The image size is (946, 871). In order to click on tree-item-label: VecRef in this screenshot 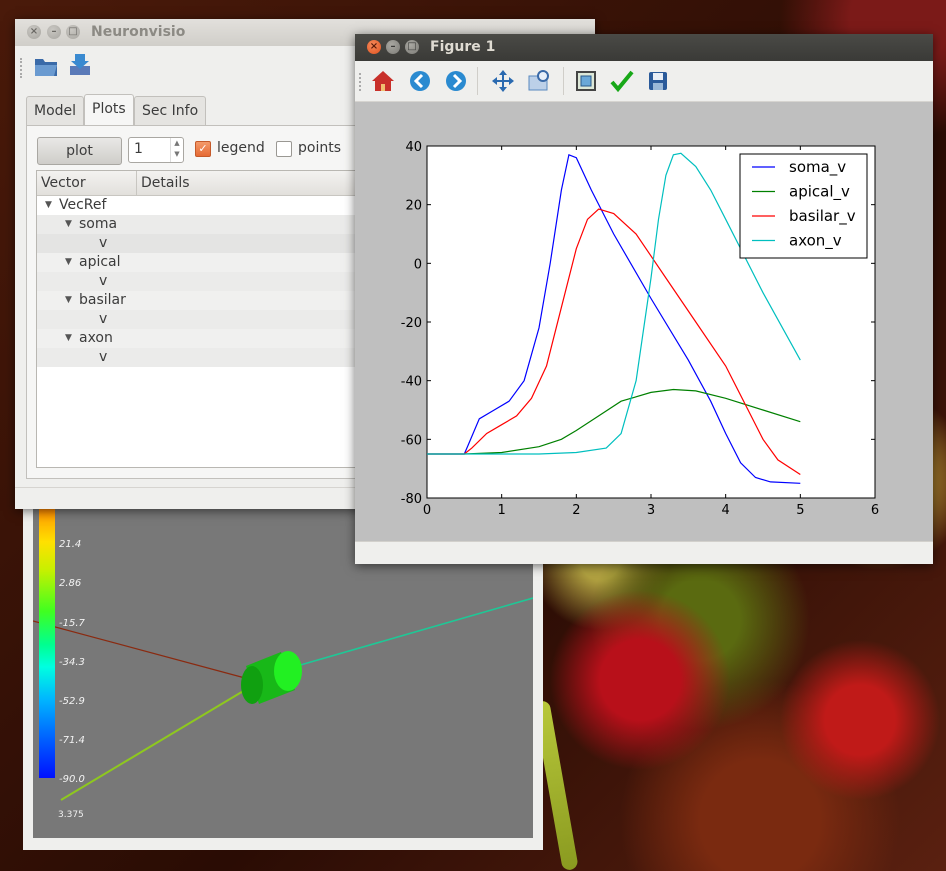, I will do `click(83, 205)`.